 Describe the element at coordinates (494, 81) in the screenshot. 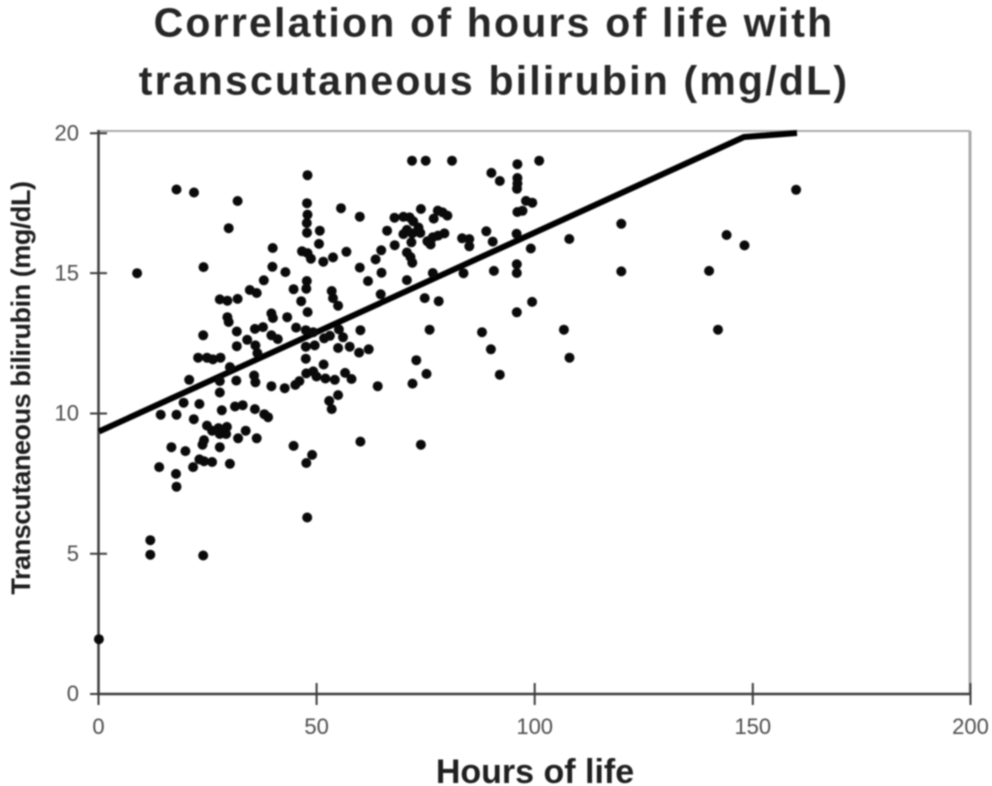

I see `svg-text:transcutaneous bilirubin (mg/d: transcutaneous bilirubin (mg/dL)` at that location.